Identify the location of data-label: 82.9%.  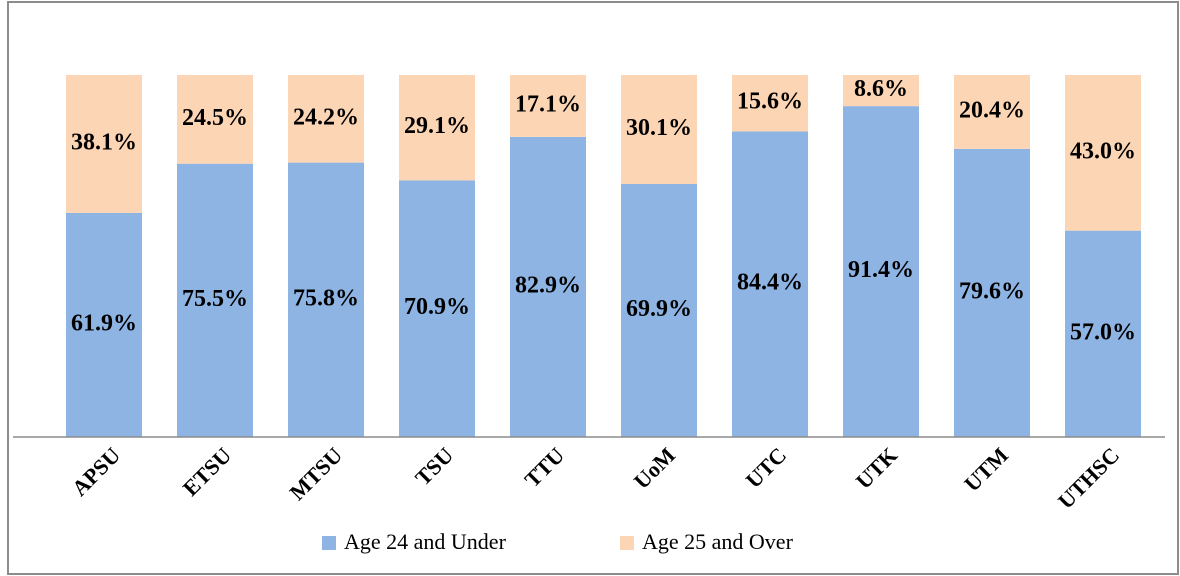
(548, 285).